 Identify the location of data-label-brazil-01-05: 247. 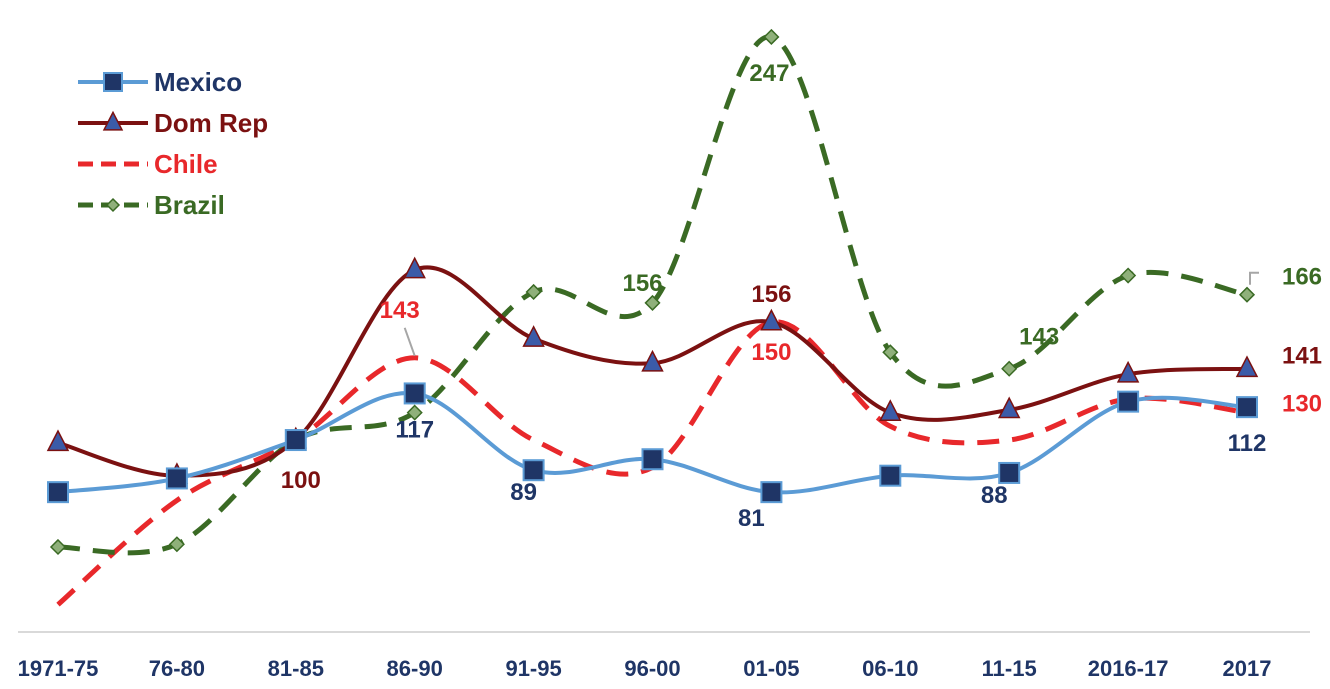
(769, 73).